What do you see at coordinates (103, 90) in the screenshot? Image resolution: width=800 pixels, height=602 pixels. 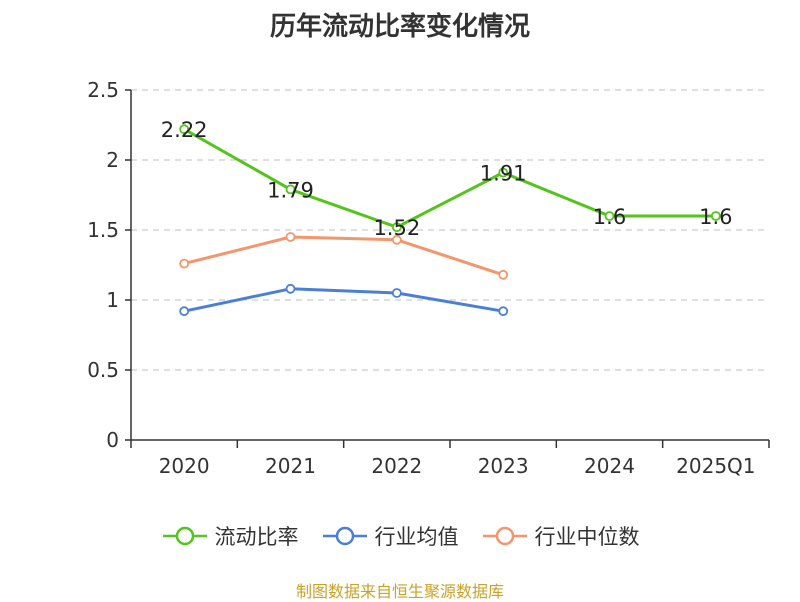 I see `y-tick-label: 2.5` at bounding box center [103, 90].